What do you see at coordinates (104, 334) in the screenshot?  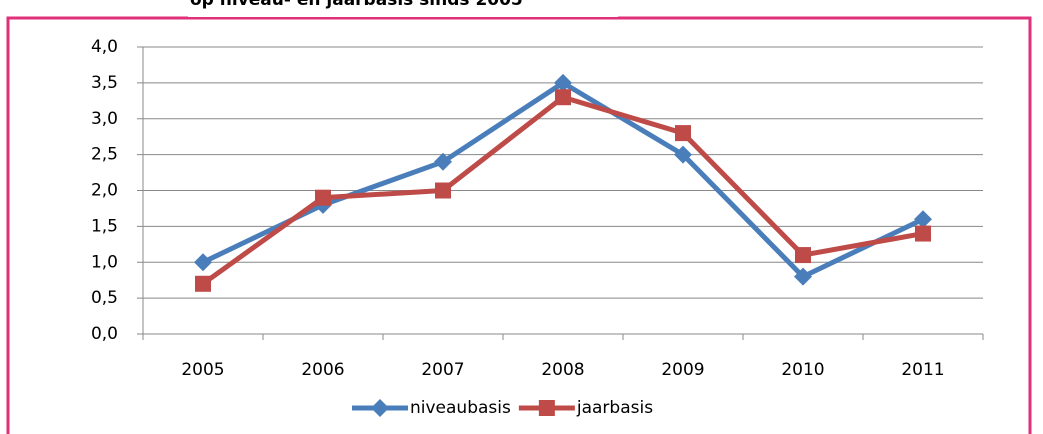 I see `y-tick-label: 0,0` at bounding box center [104, 334].